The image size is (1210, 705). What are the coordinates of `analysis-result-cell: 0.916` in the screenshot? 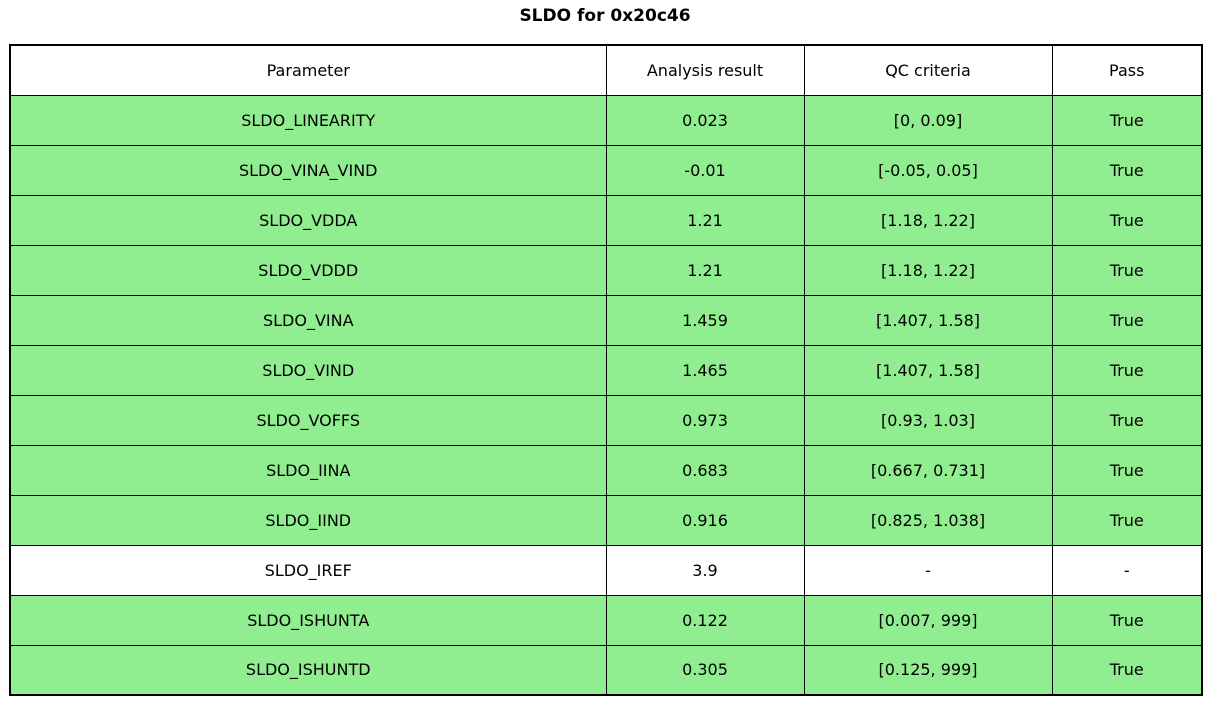 It's located at (705, 520).